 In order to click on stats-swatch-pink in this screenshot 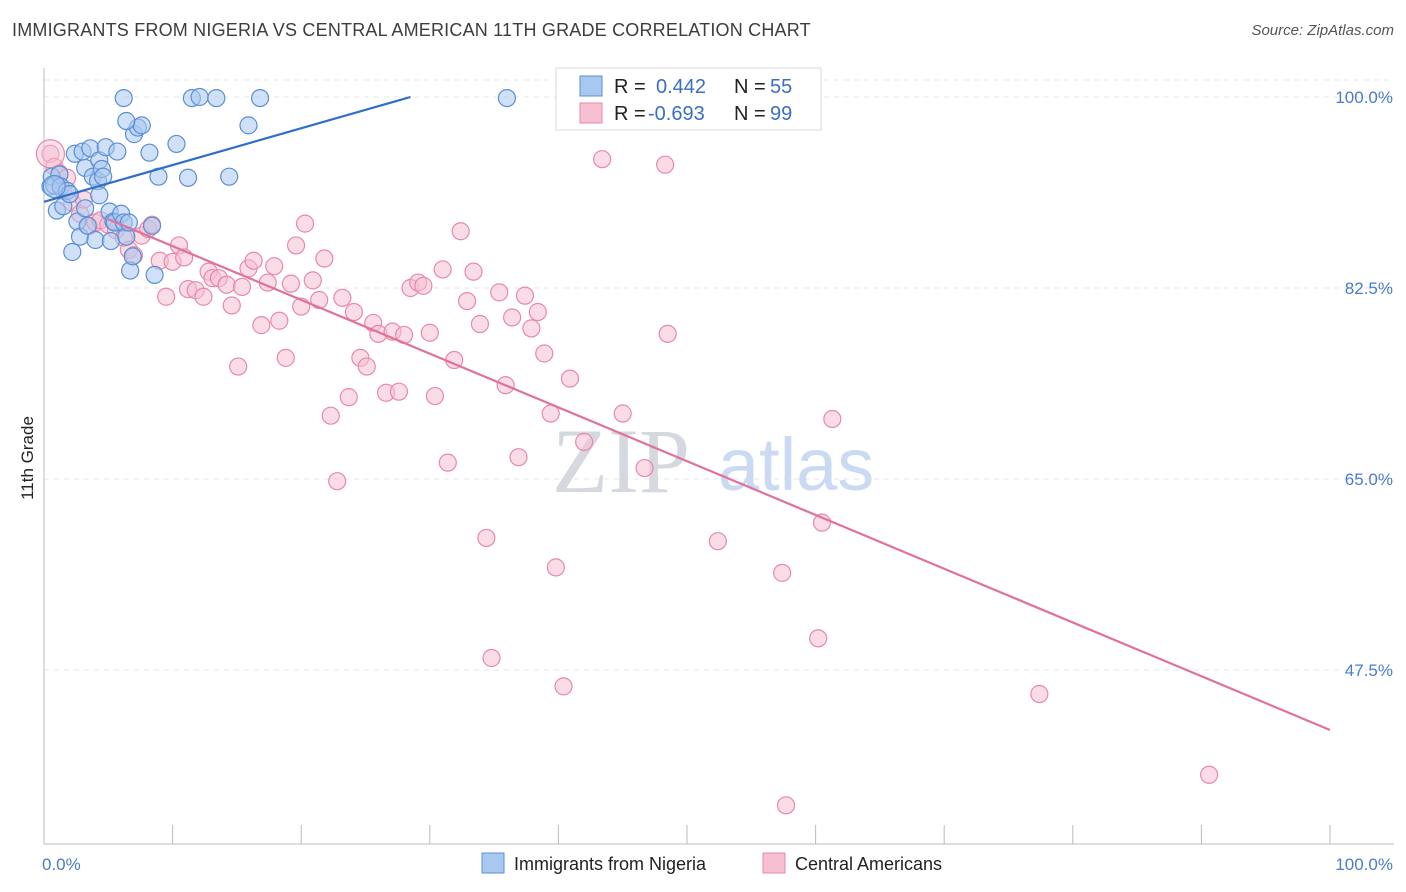, I will do `click(591, 113)`.